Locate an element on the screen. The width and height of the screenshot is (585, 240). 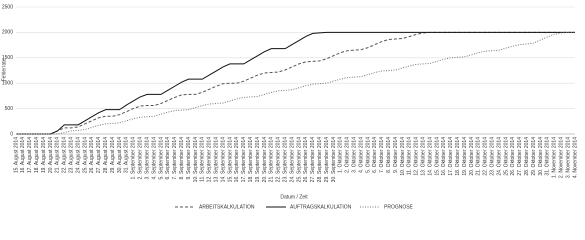
x-tick-label: 19. Oktober 2014 is located at coordinates (465, 156).